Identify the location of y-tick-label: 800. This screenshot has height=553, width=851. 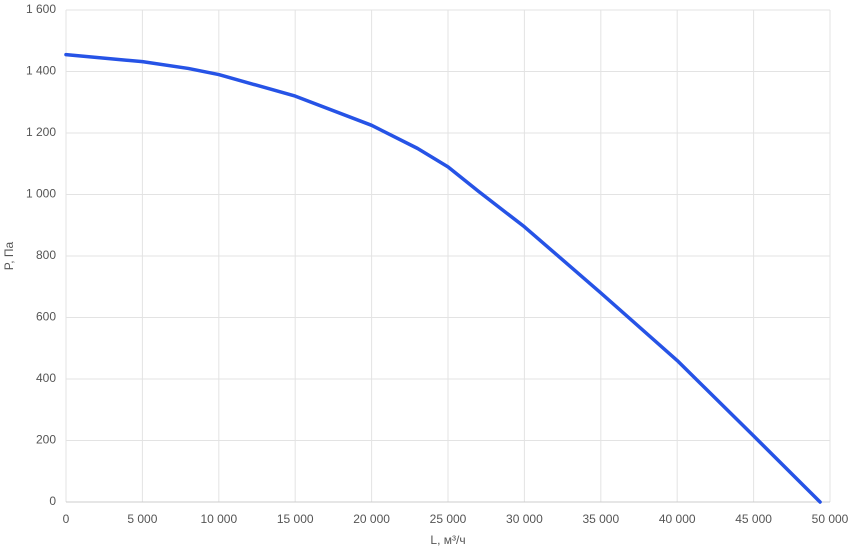
(46, 255).